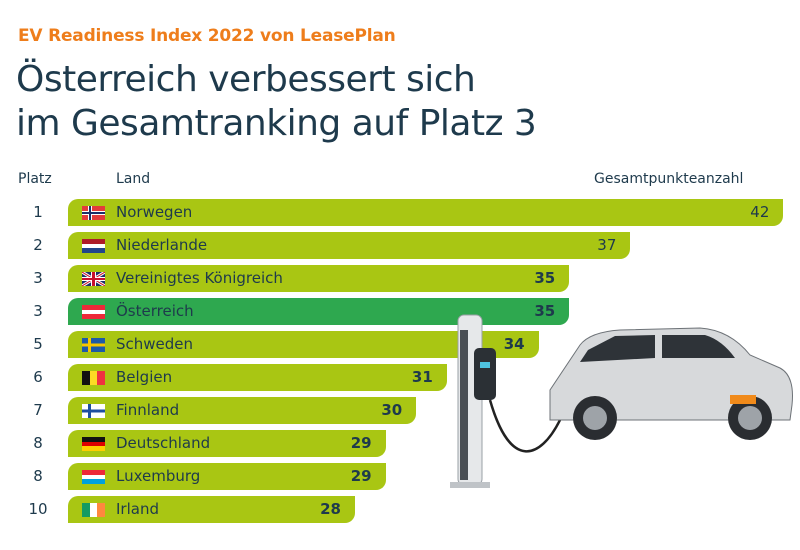 This screenshot has height=550, width=800. I want to click on rank: 10, so click(38, 509).